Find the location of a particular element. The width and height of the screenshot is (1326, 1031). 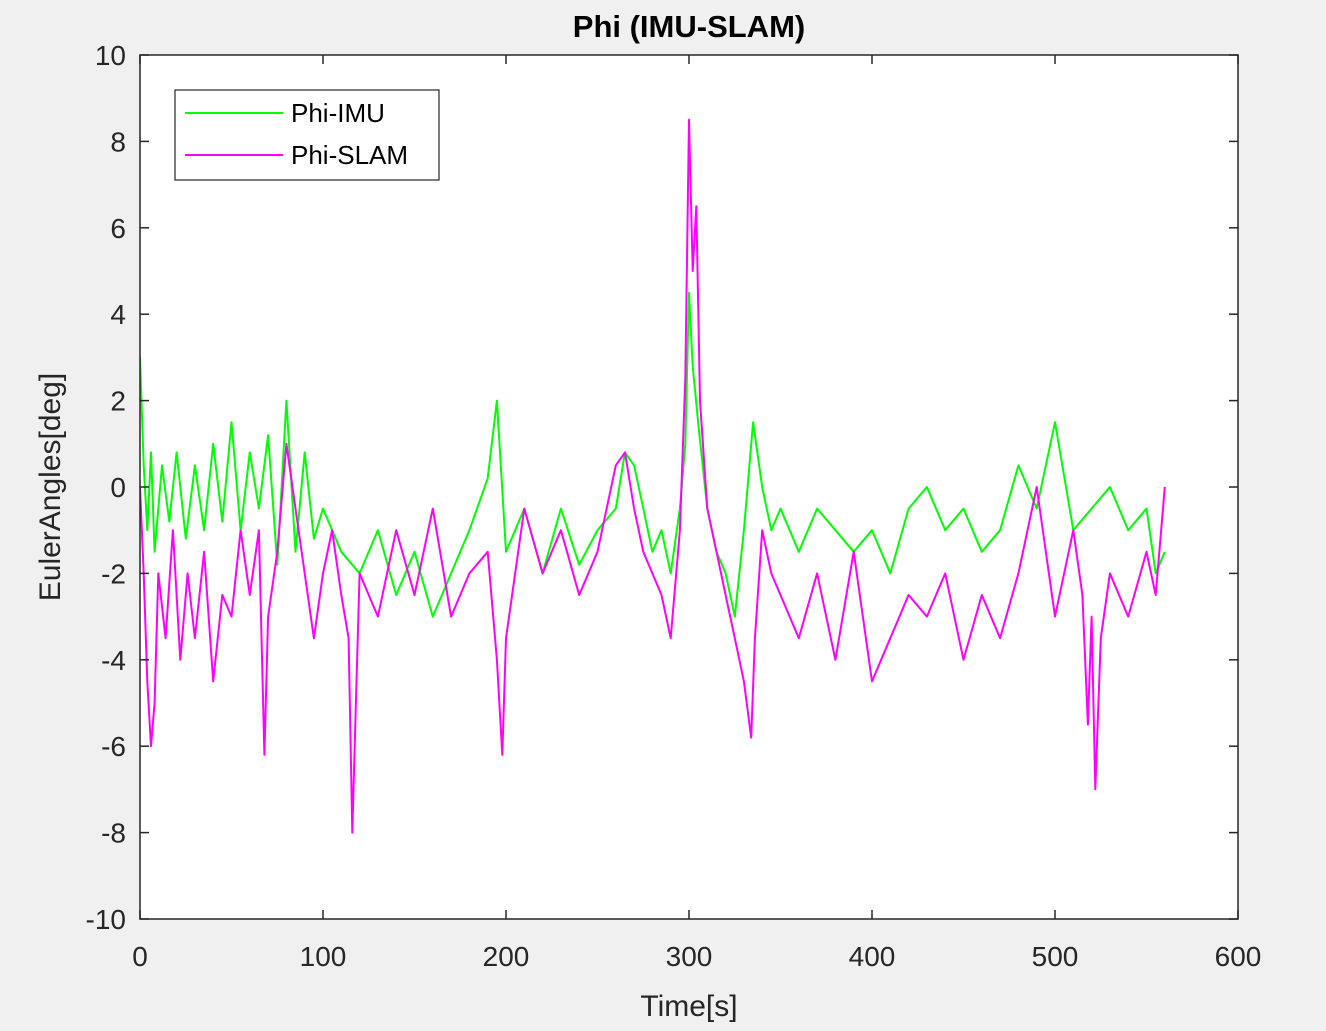

y-tick-label: -4 is located at coordinates (113, 660).